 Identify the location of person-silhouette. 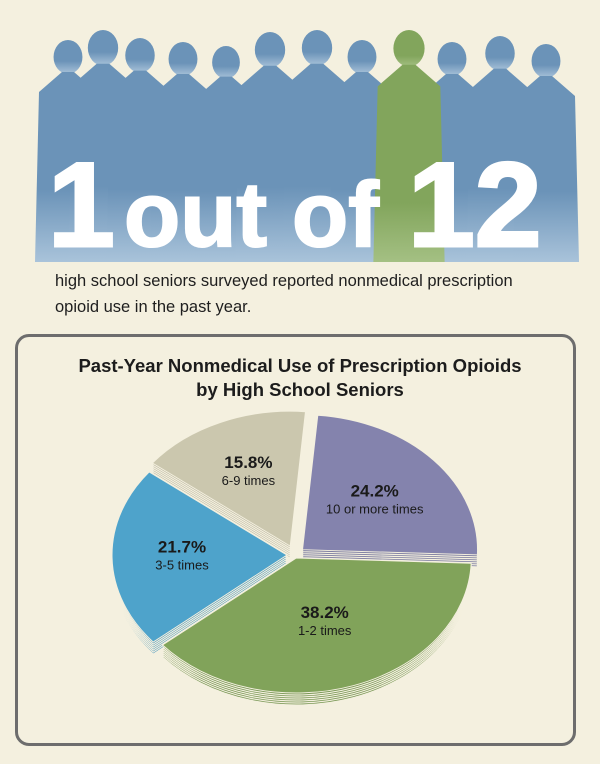
(546, 153).